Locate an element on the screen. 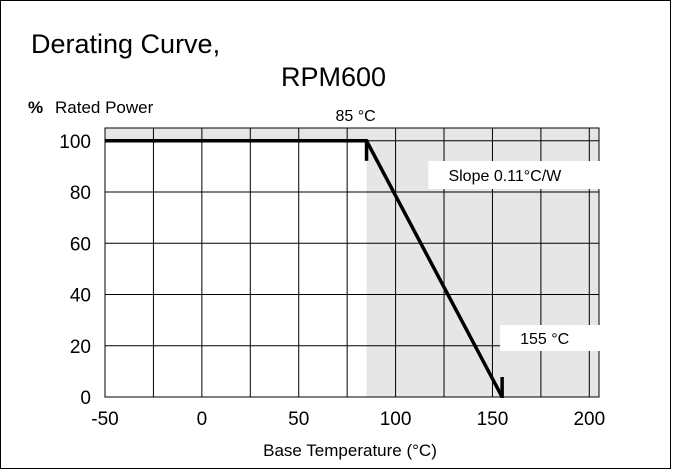  y-axis-unit-symbol: % is located at coordinates (35, 107).